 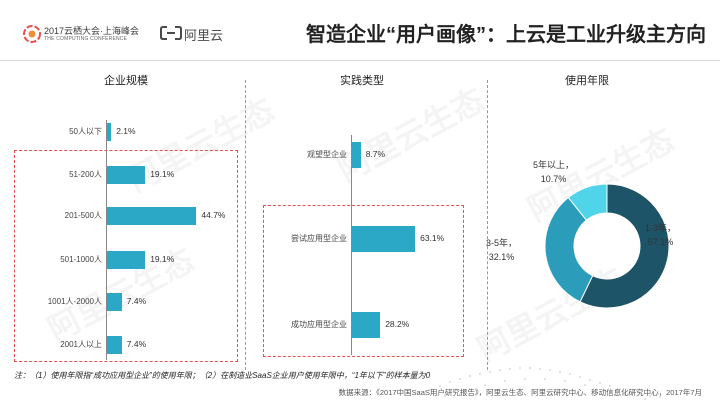 What do you see at coordinates (553, 172) in the screenshot?
I see `slice-label: 5年以上， 10.7%` at bounding box center [553, 172].